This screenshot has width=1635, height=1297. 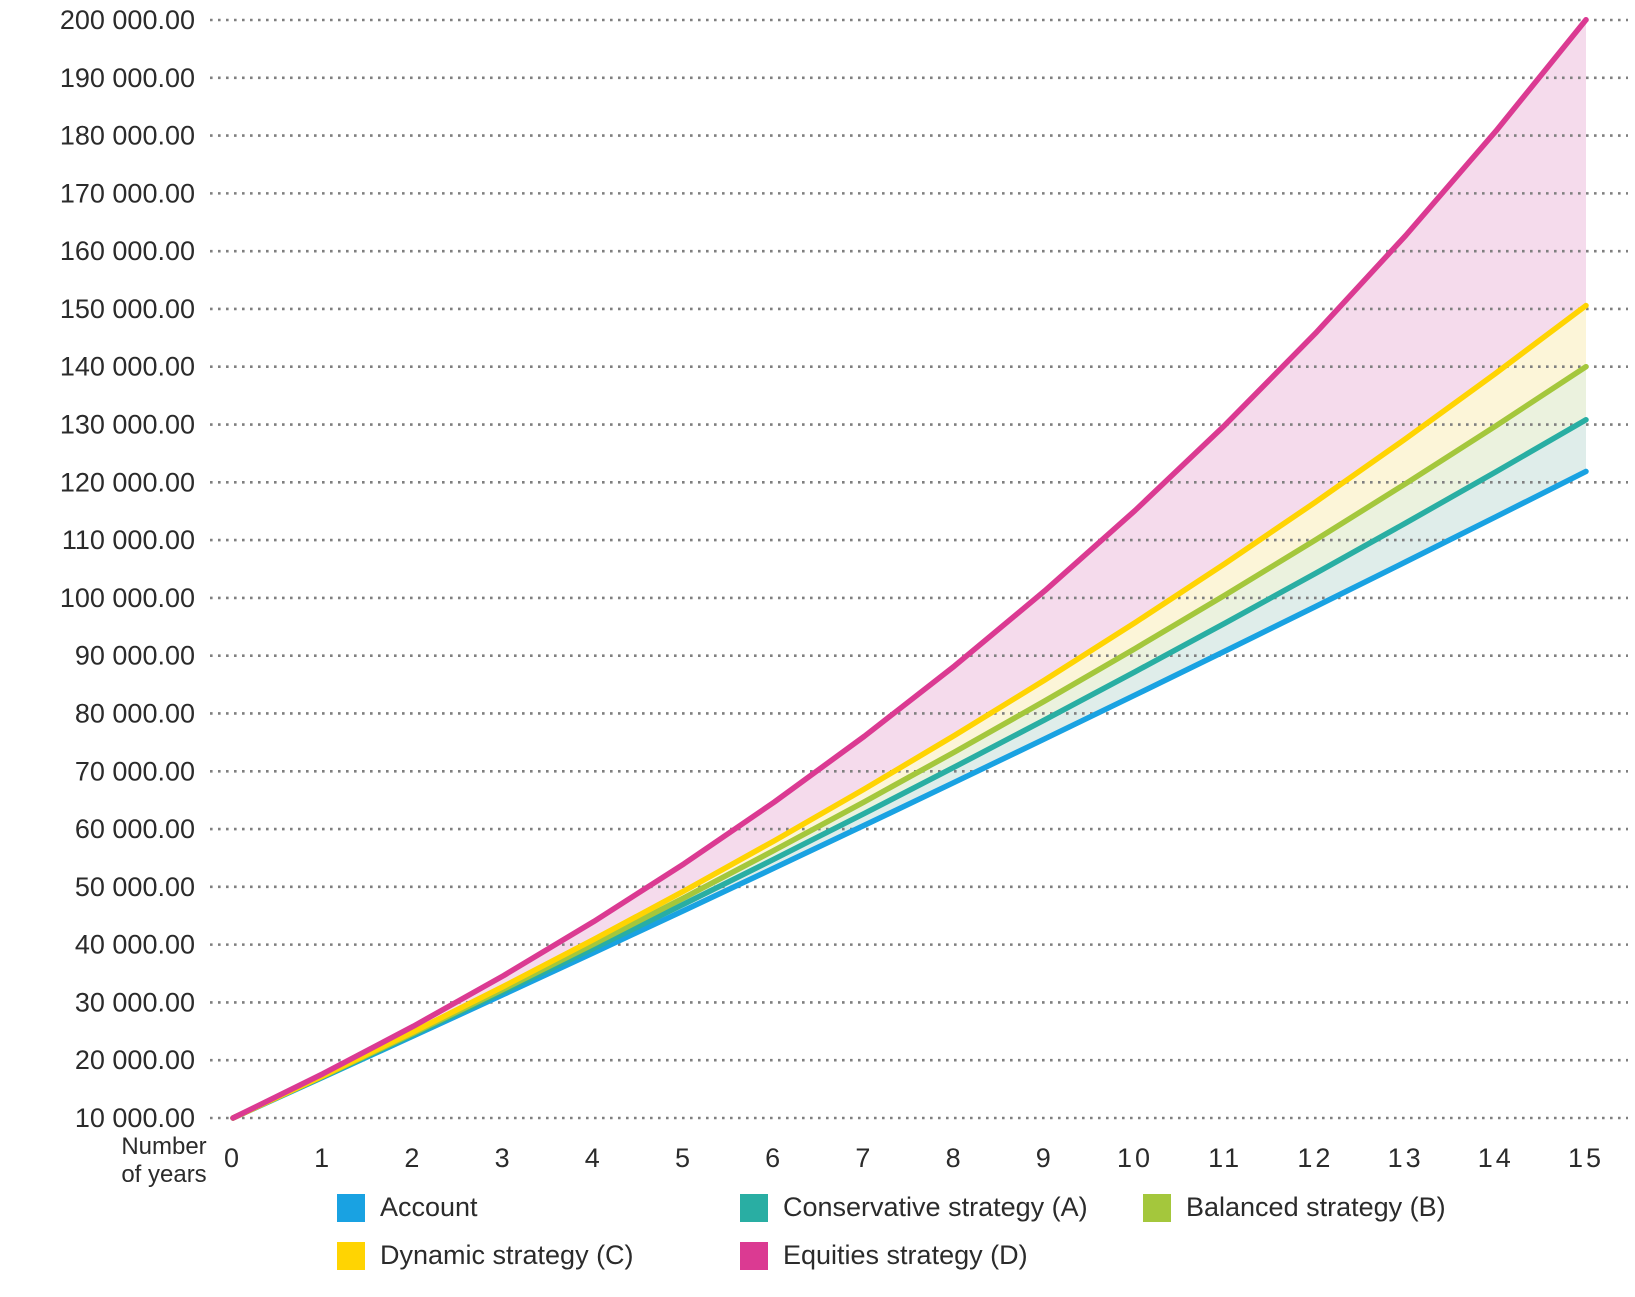 What do you see at coordinates (127, 193) in the screenshot?
I see `y-axis-tick-label: 170 000.00` at bounding box center [127, 193].